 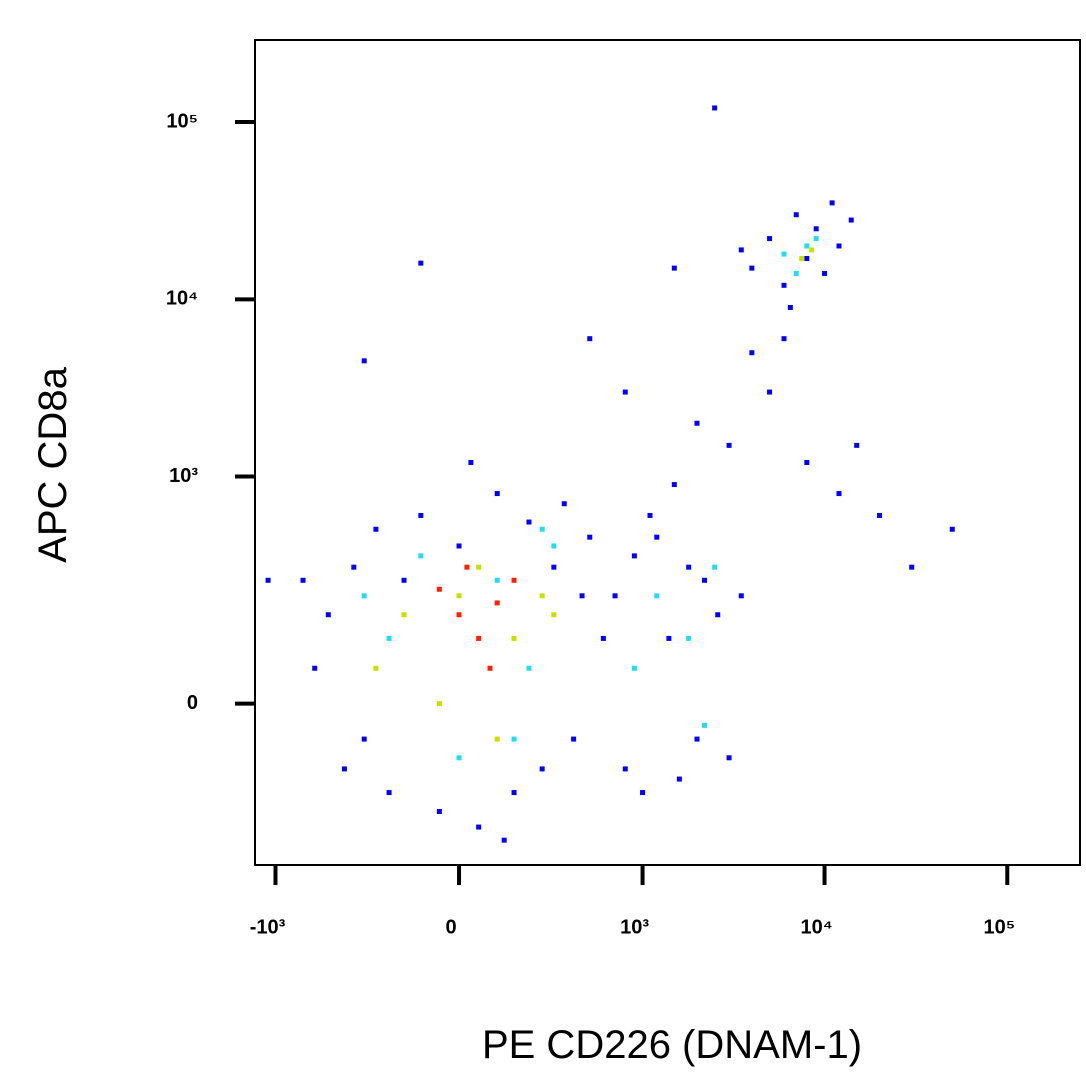 I want to click on y-axis-title: APC CD8a, so click(x=53, y=464).